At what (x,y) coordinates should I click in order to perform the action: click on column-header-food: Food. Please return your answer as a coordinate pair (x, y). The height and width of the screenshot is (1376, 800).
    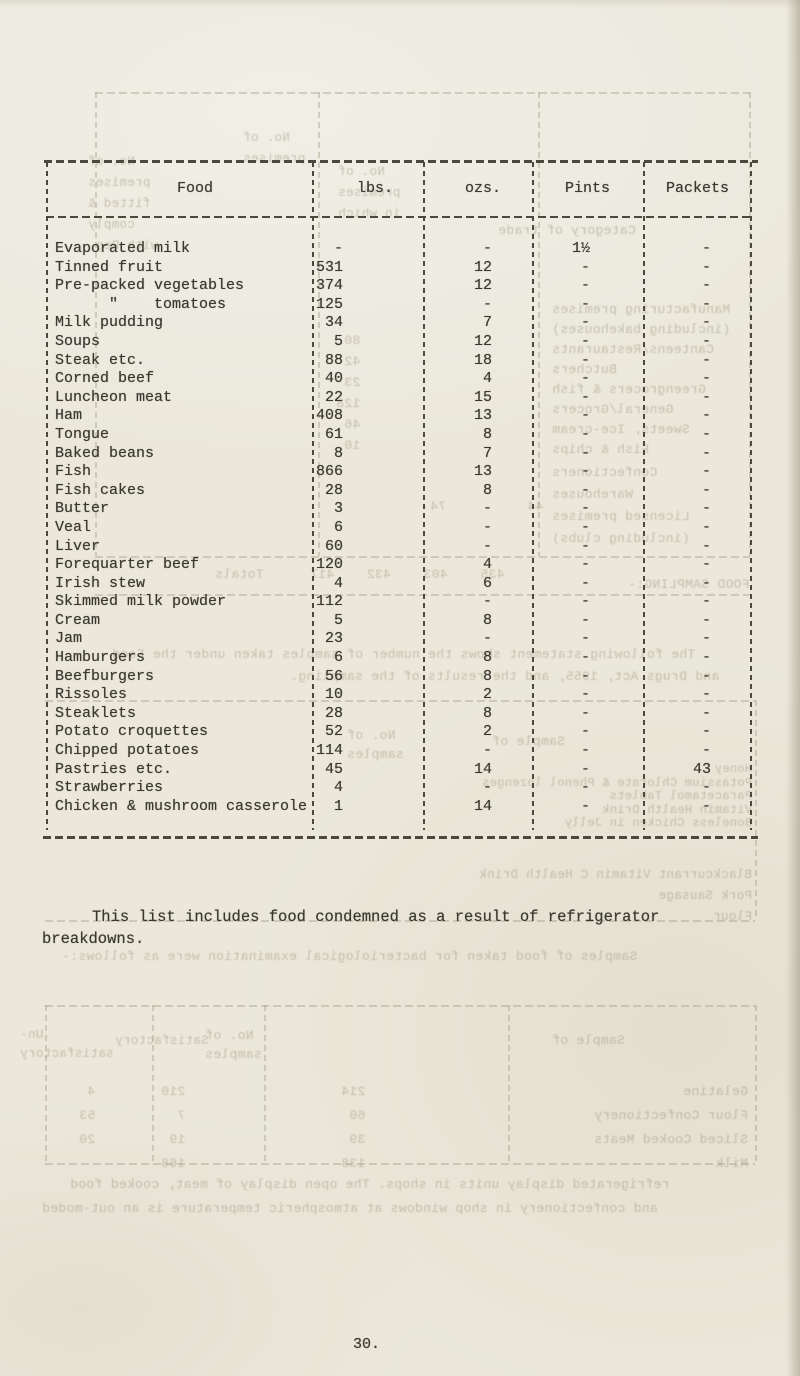
    Looking at the image, I should click on (194, 188).